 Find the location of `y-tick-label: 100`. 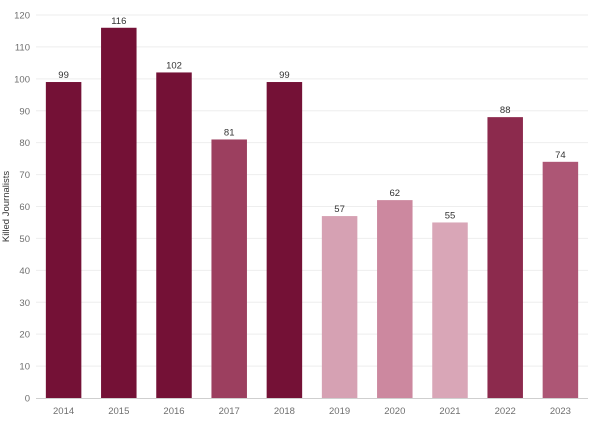

y-tick-label: 100 is located at coordinates (22, 79).